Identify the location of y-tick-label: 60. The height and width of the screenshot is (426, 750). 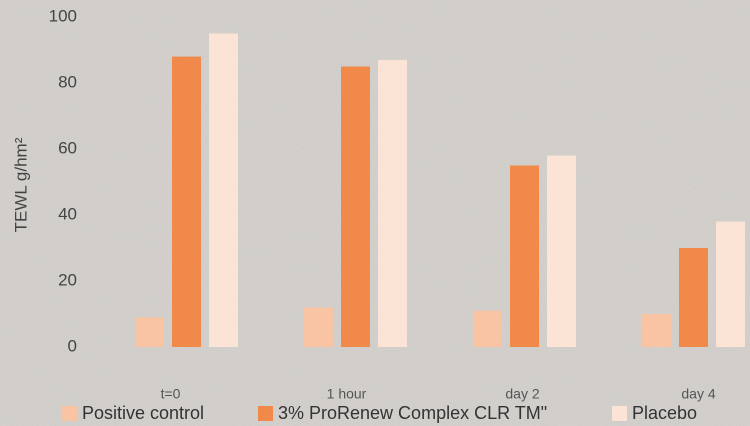
(67, 147).